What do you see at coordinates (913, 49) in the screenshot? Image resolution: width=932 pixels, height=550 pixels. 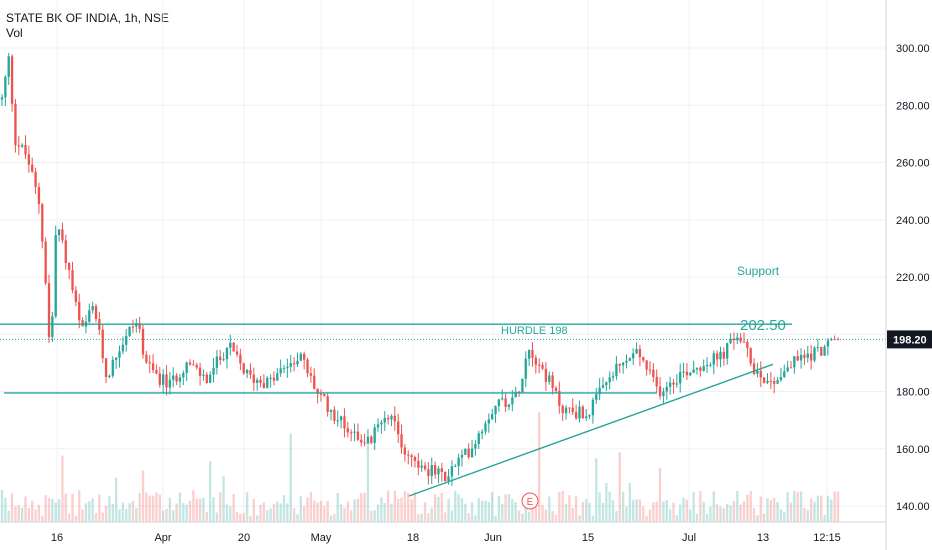 I see `price-tick-label: 300.00` at bounding box center [913, 49].